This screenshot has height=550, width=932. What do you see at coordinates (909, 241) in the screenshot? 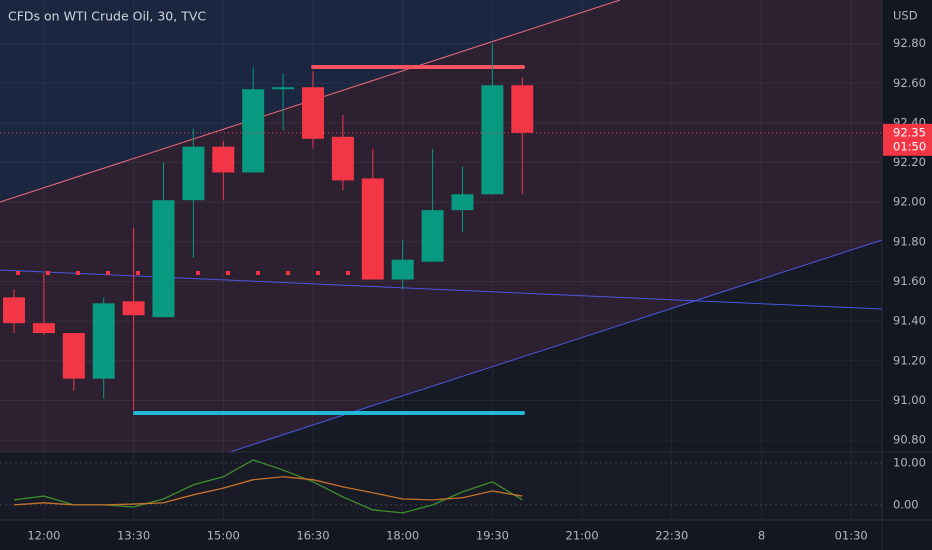
I see `y-tick-label: 91.80` at bounding box center [909, 241].